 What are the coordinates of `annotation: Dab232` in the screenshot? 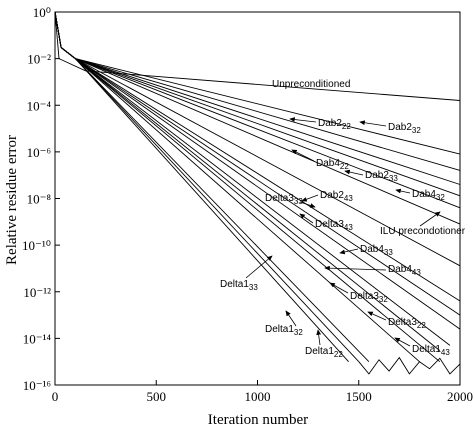 It's located at (404, 128).